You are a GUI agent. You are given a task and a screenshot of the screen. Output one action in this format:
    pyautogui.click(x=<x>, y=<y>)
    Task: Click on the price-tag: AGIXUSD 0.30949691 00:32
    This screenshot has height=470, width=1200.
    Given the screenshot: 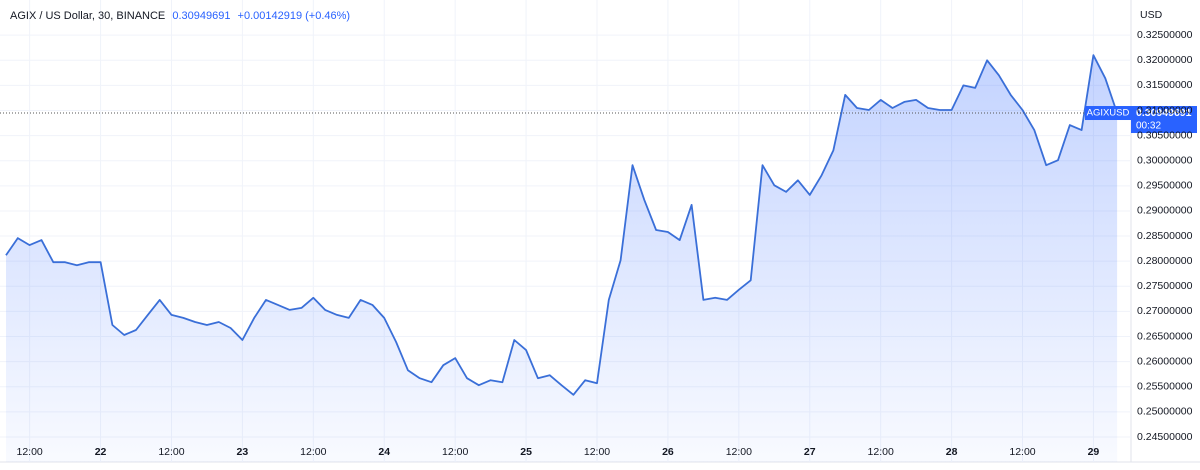 What is the action you would take?
    pyautogui.click(x=1141, y=120)
    